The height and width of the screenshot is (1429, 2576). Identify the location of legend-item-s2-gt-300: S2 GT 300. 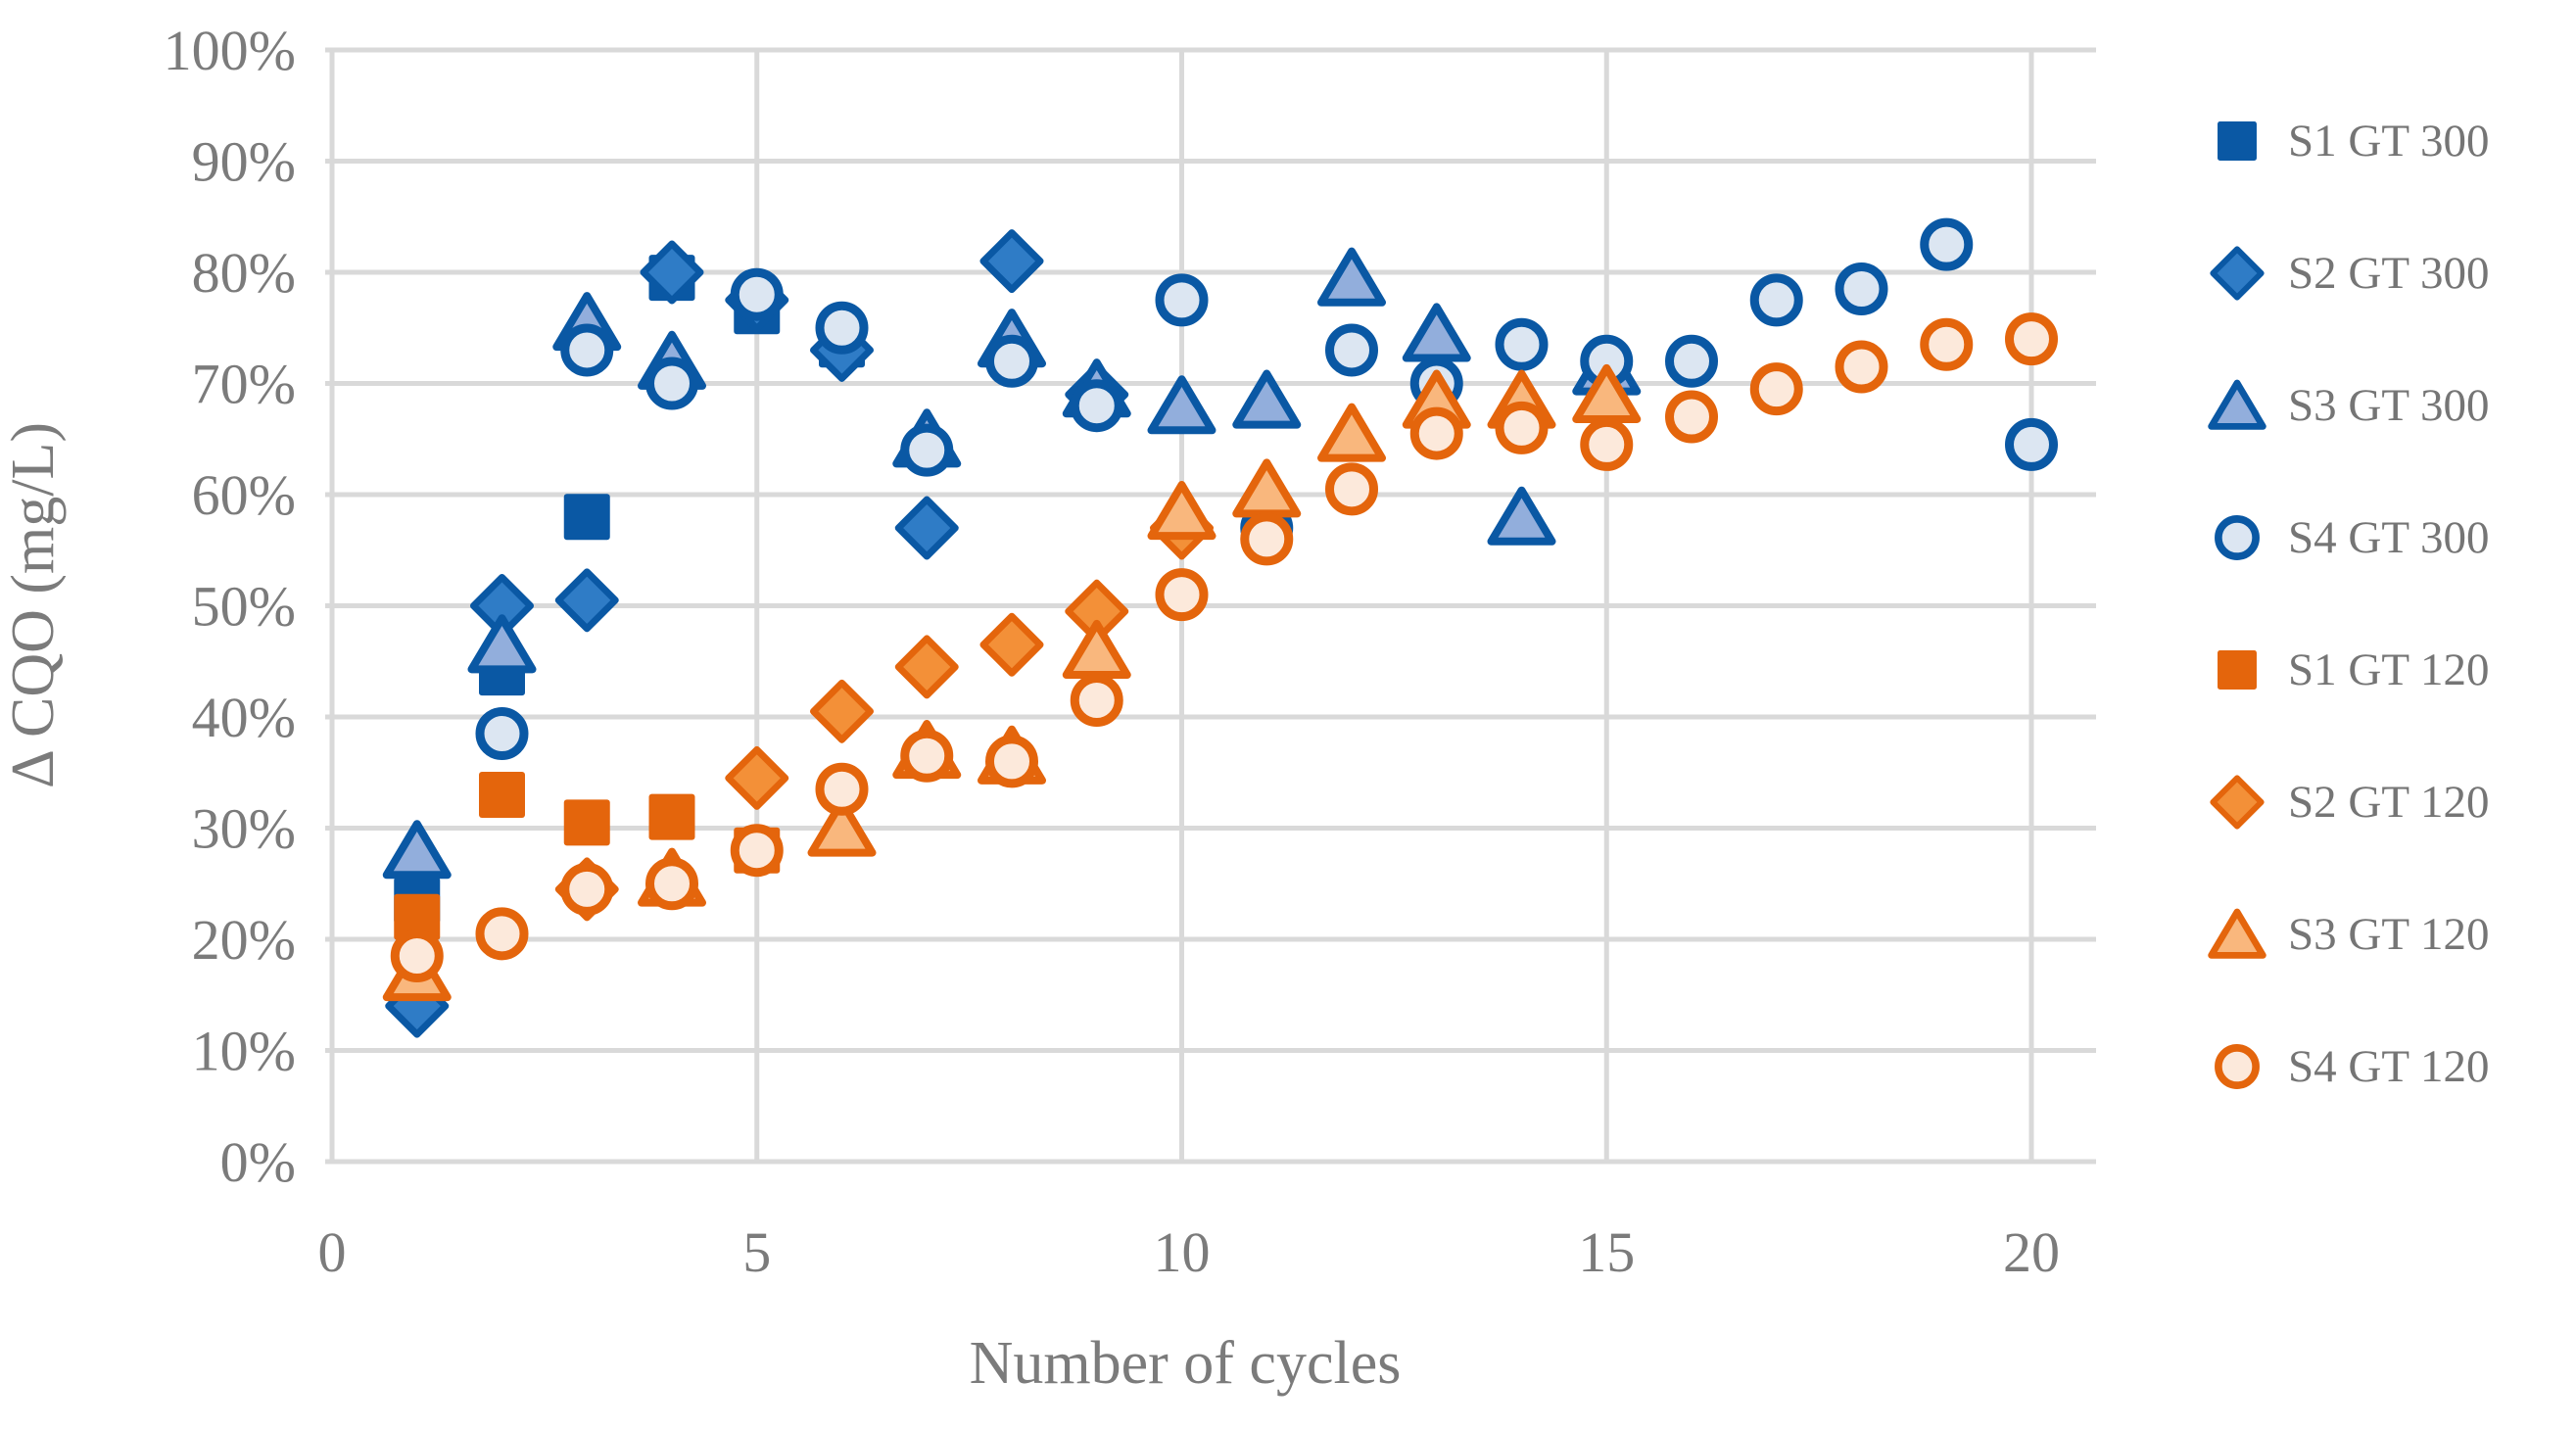
(2347, 273).